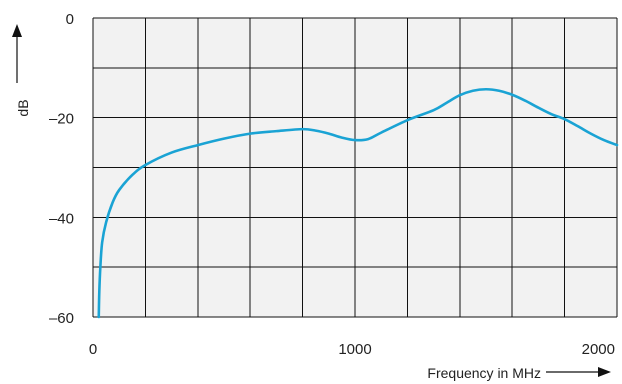  Describe the element at coordinates (70, 19) in the screenshot. I see `y-tick-label: 0` at that location.